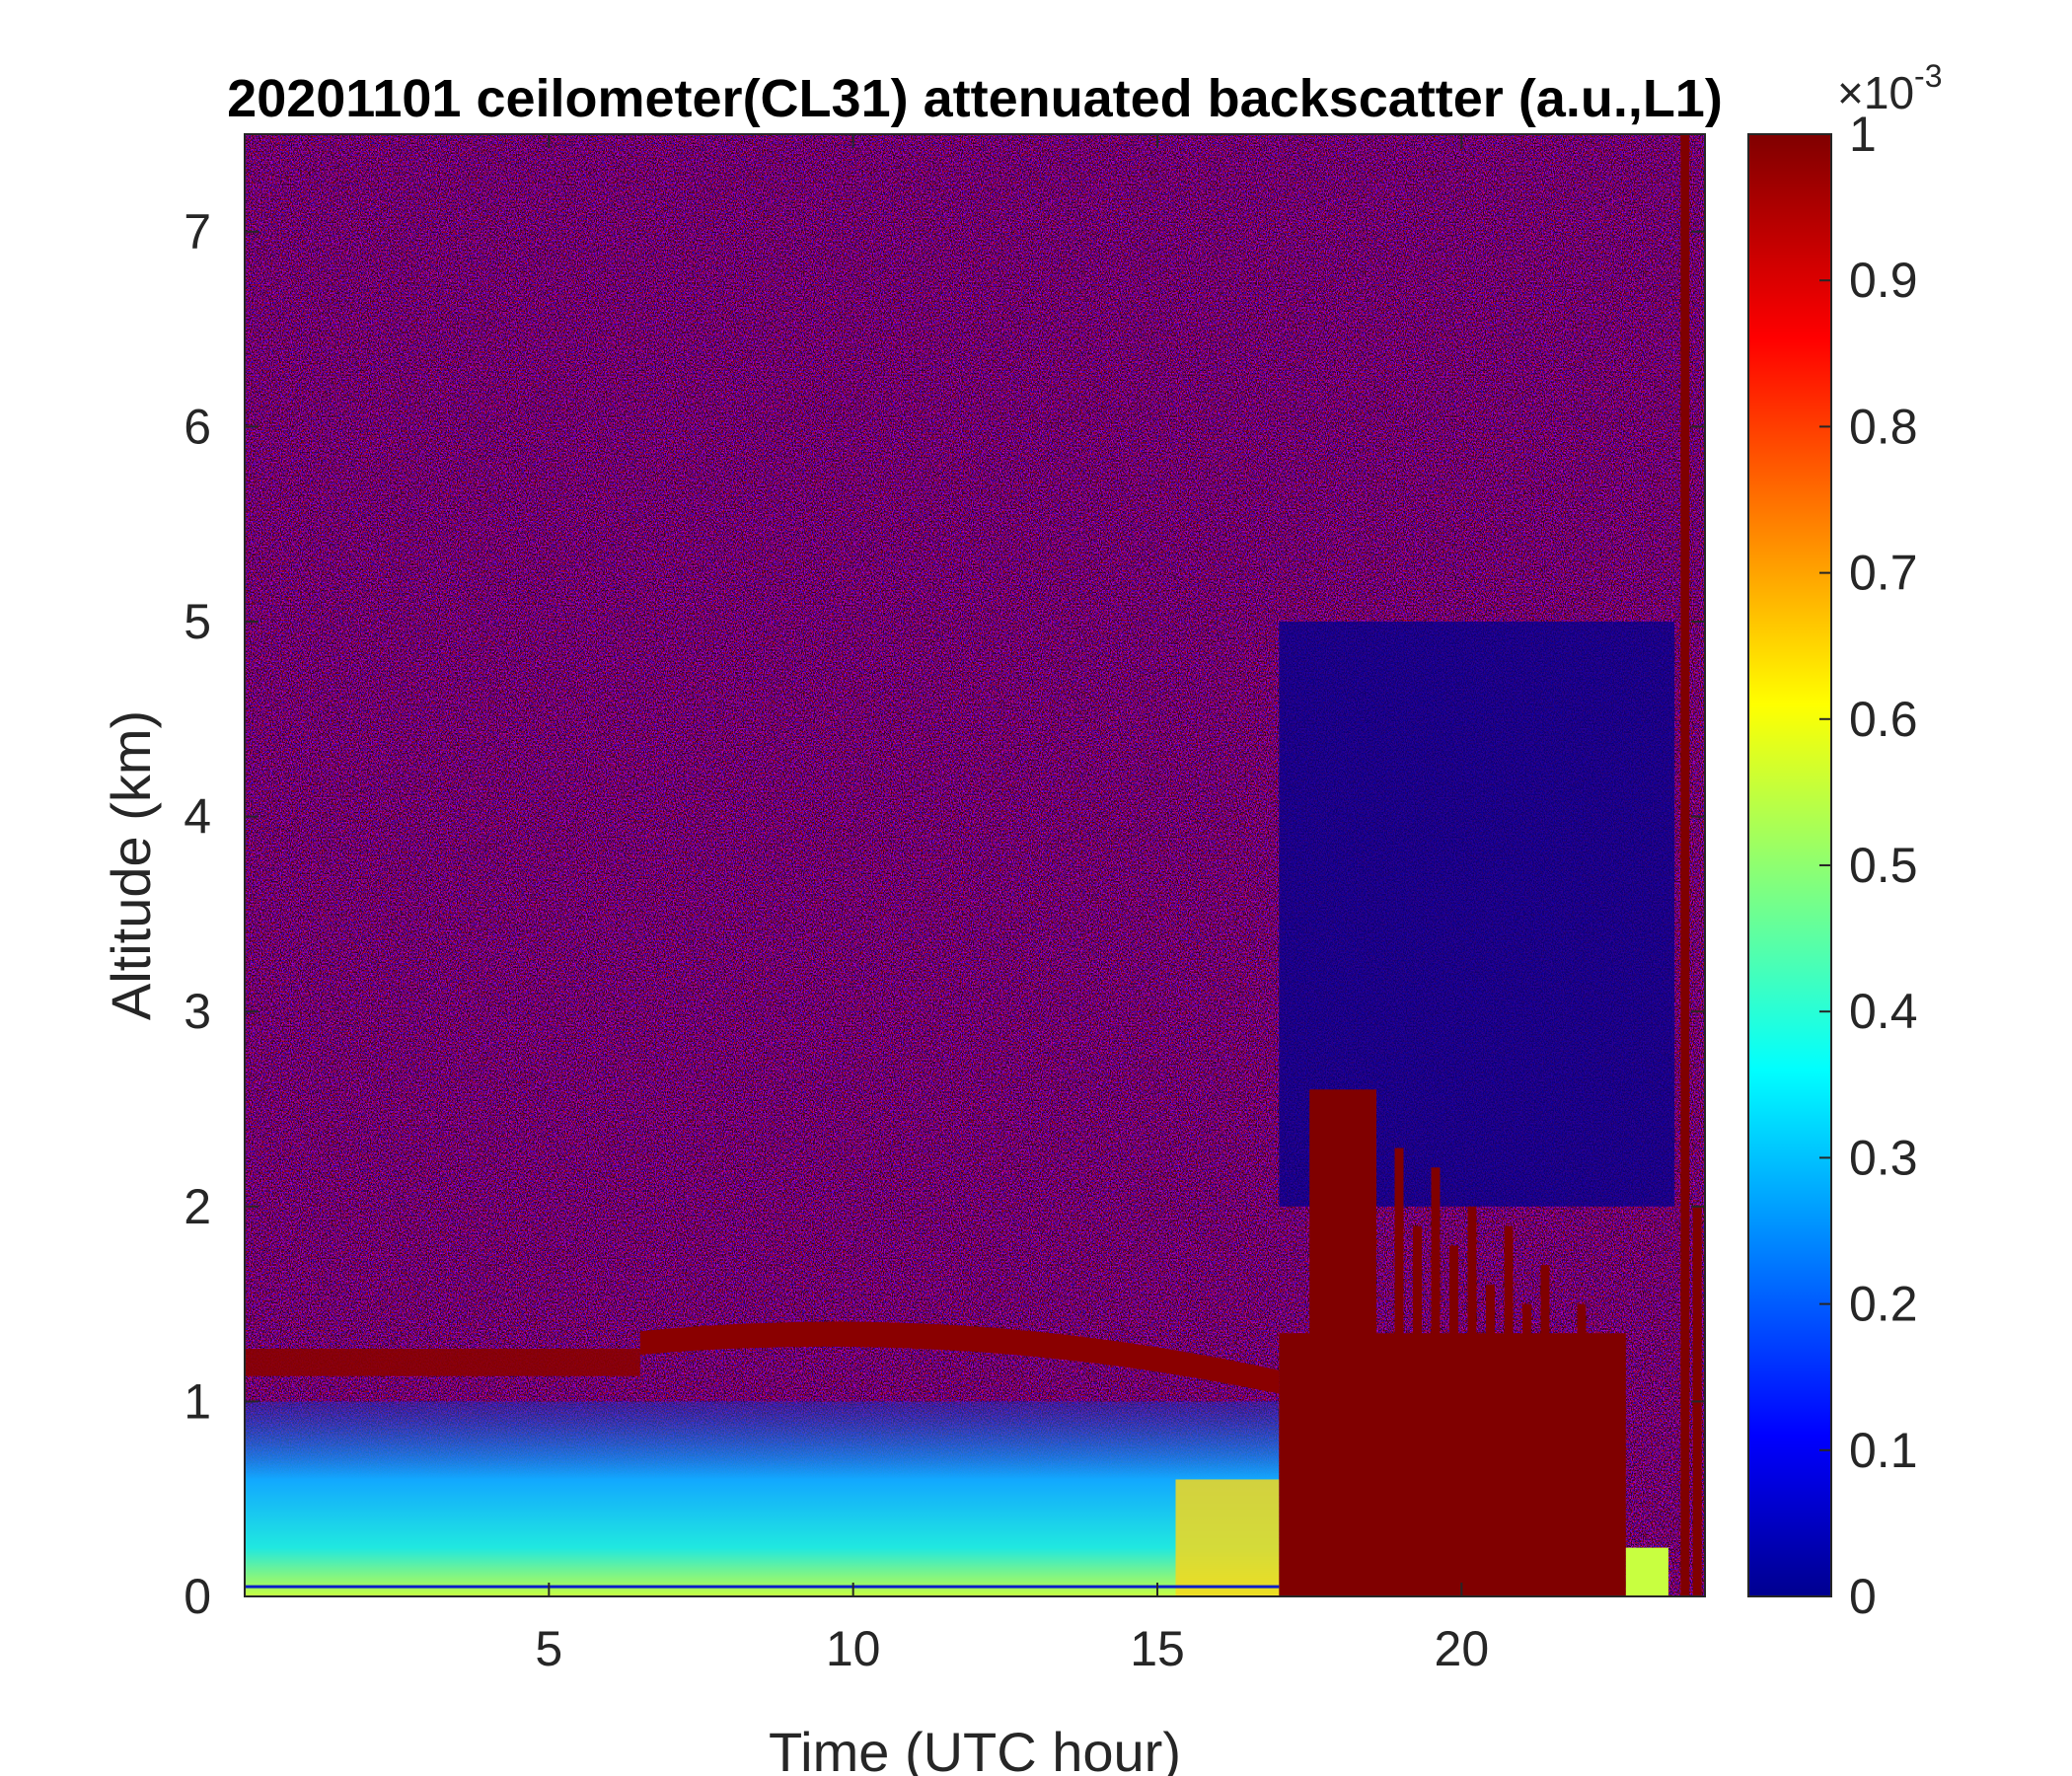  Describe the element at coordinates (1343, 1343) in the screenshot. I see `precipitation-core` at that location.